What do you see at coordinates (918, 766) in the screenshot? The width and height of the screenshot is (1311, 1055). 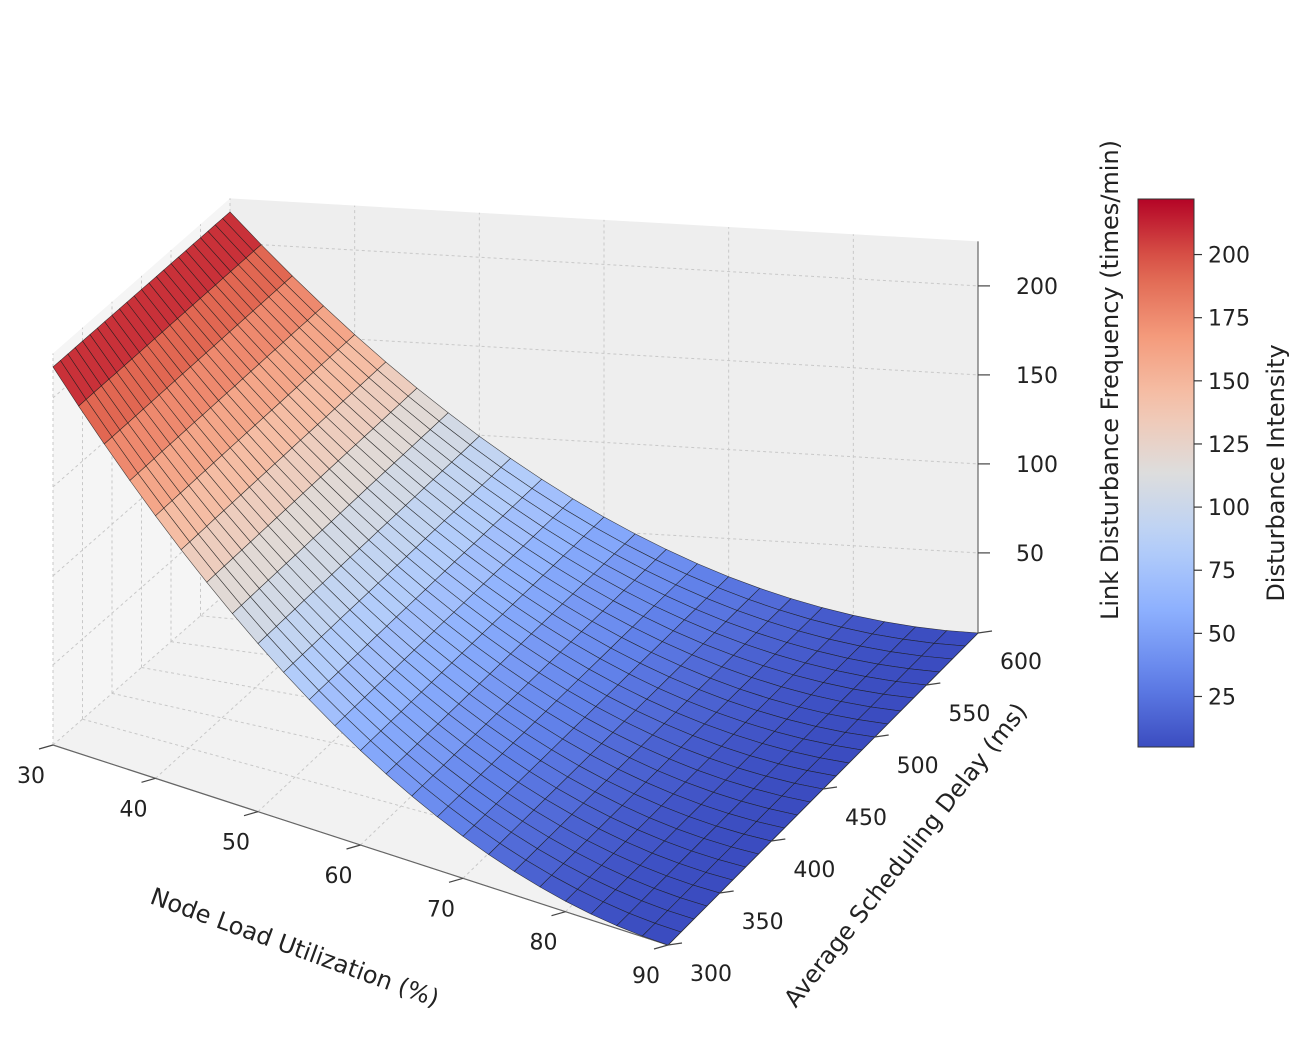 I see `y-tick-label: 500` at bounding box center [918, 766].